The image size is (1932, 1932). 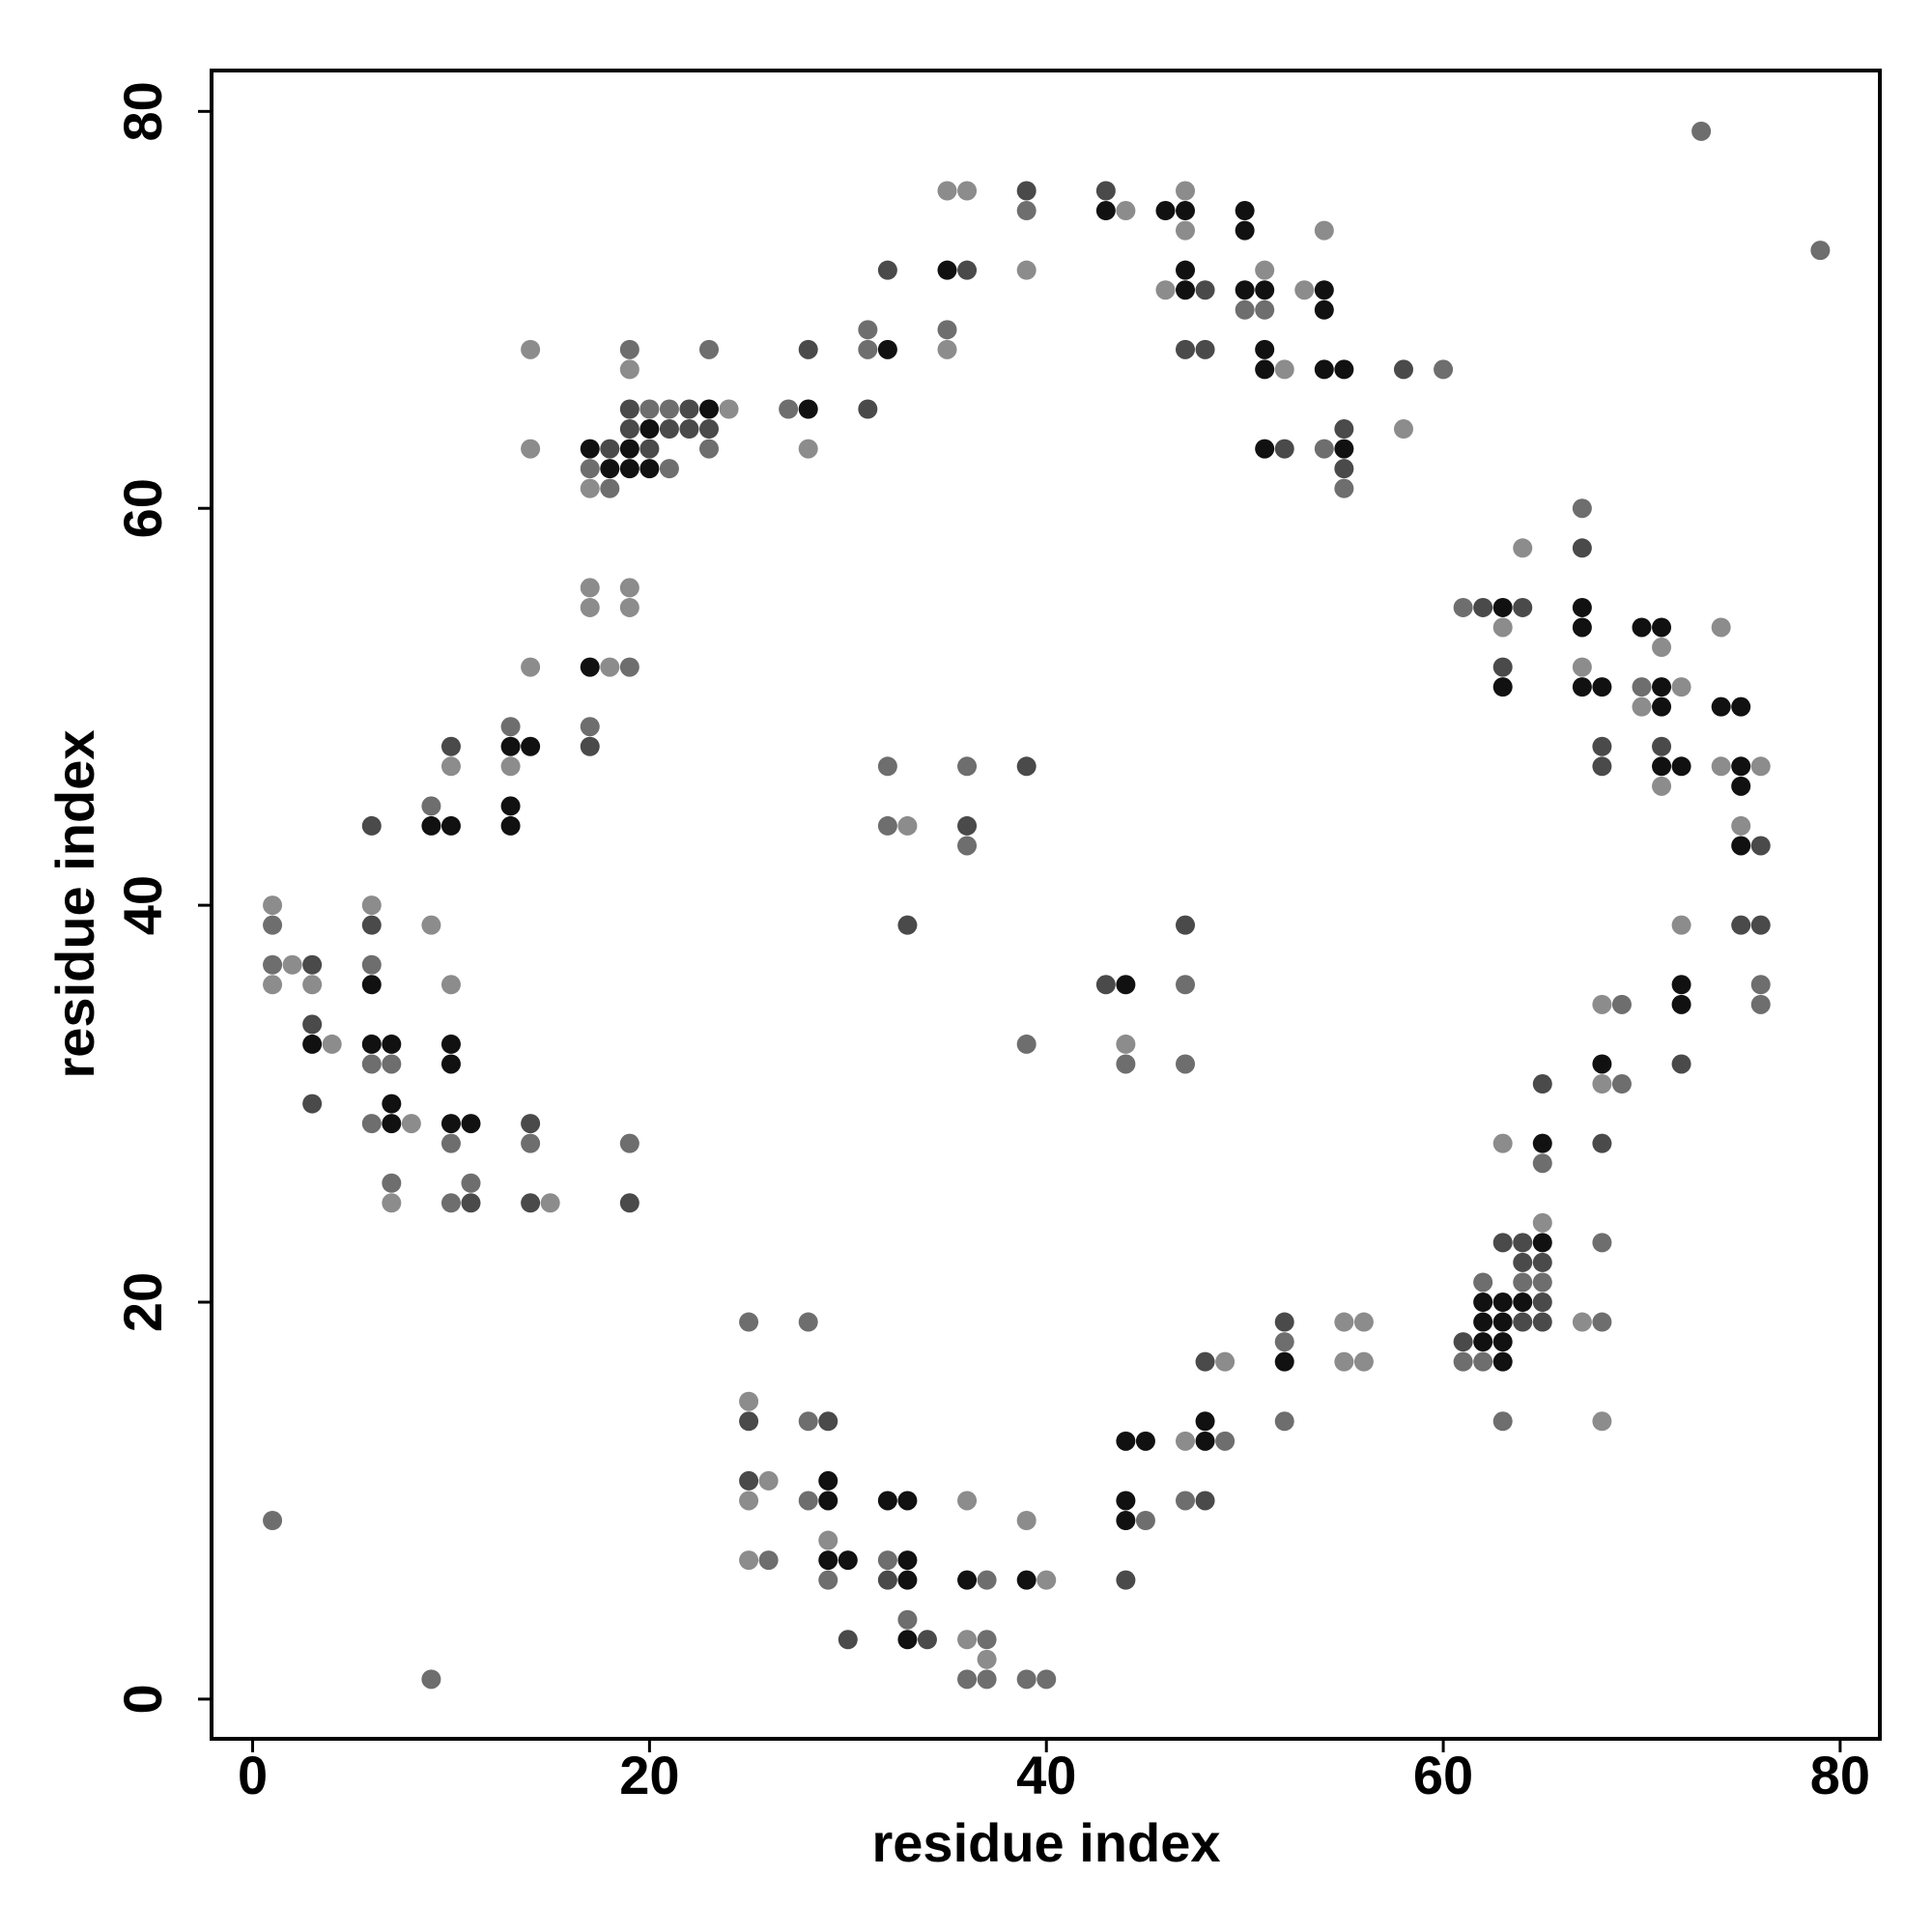 I want to click on x-tick-label: 80, so click(x=1840, y=1775).